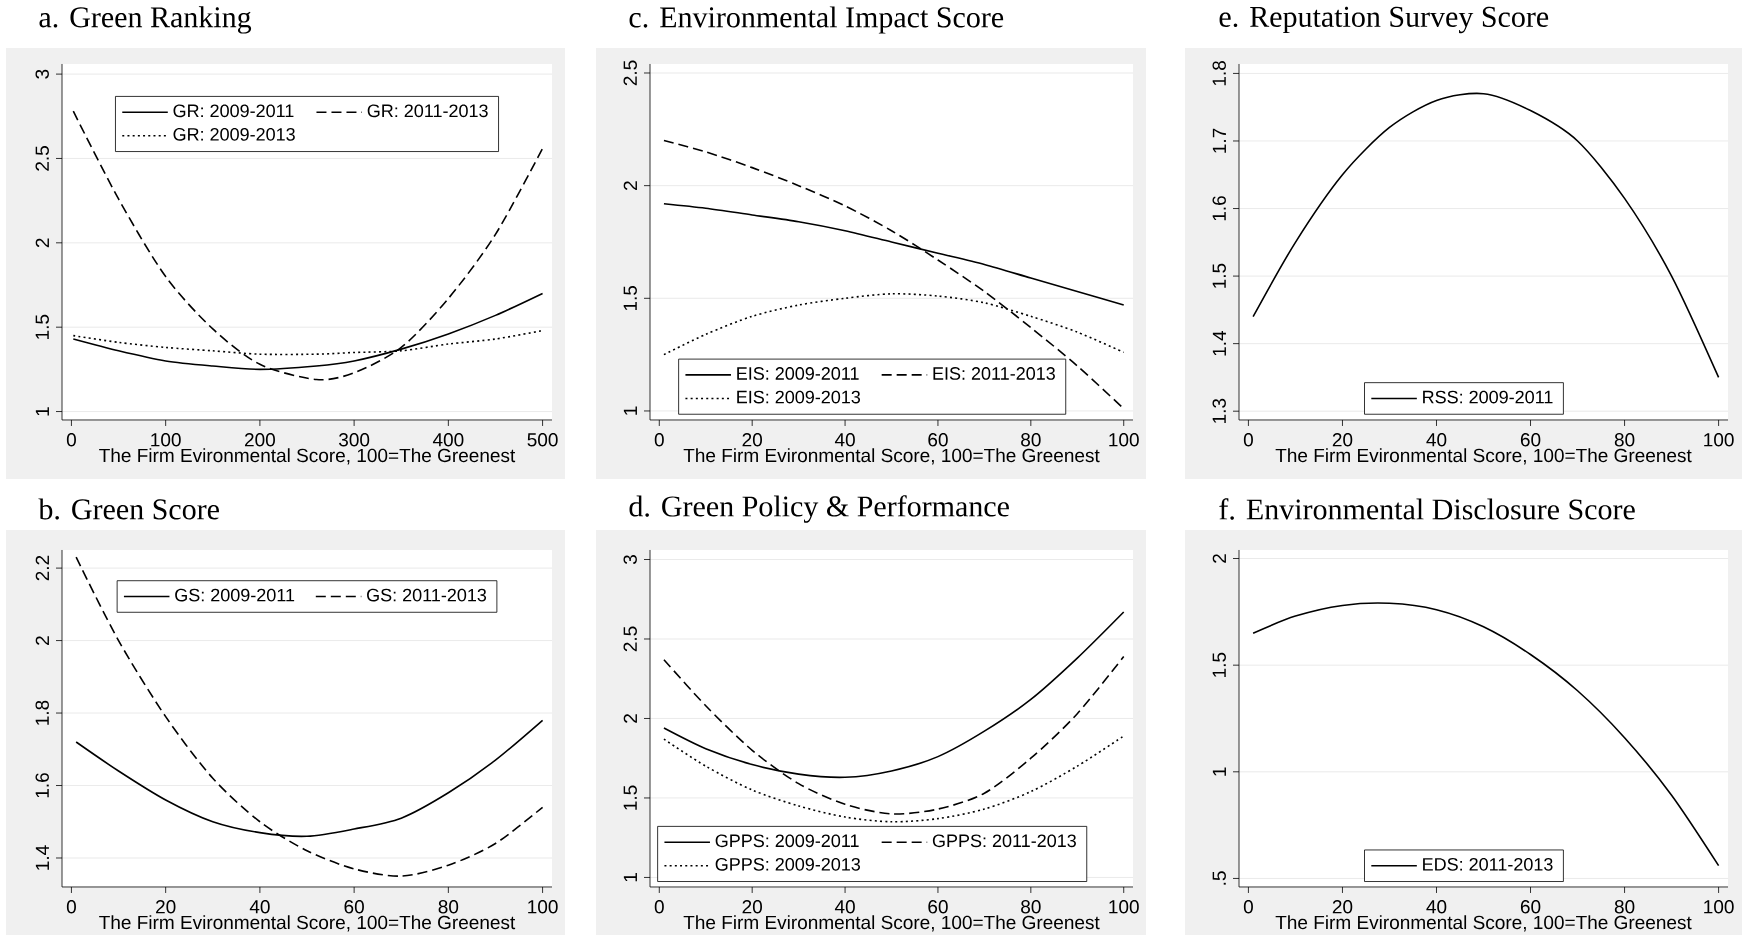 The image size is (1745, 938). Describe the element at coordinates (1488, 864) in the screenshot. I see `legend-label: EDS: 2011-2013` at that location.